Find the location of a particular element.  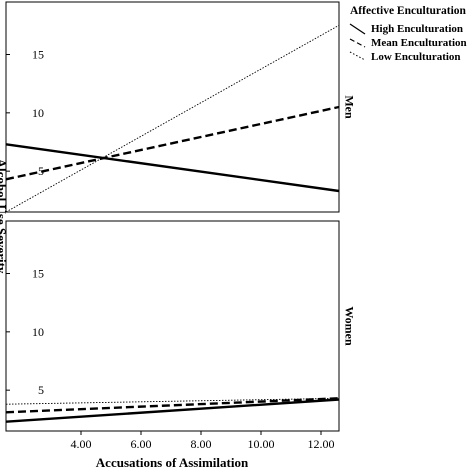

legend-swatch-high is located at coordinates (357, 29).